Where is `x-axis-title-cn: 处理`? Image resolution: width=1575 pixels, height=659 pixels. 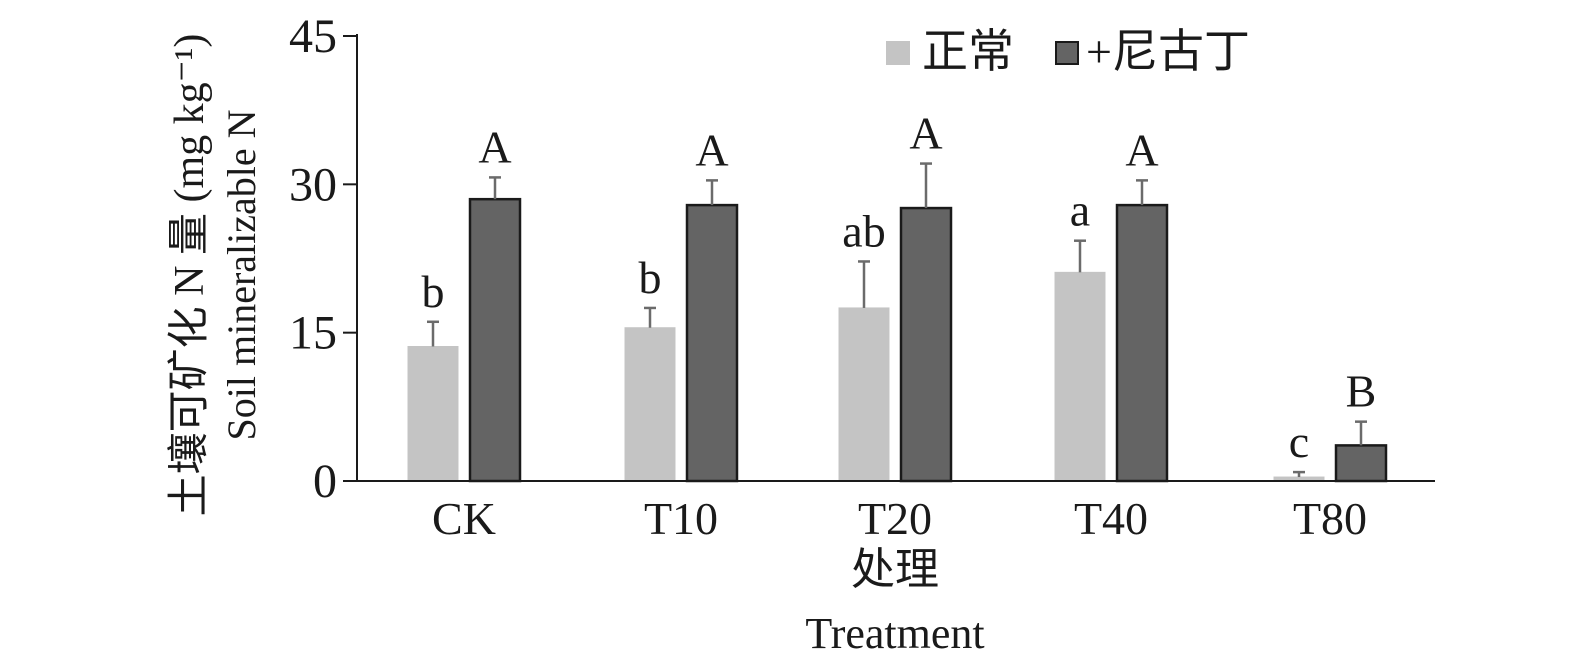 x-axis-title-cn: 处理 is located at coordinates (895, 569).